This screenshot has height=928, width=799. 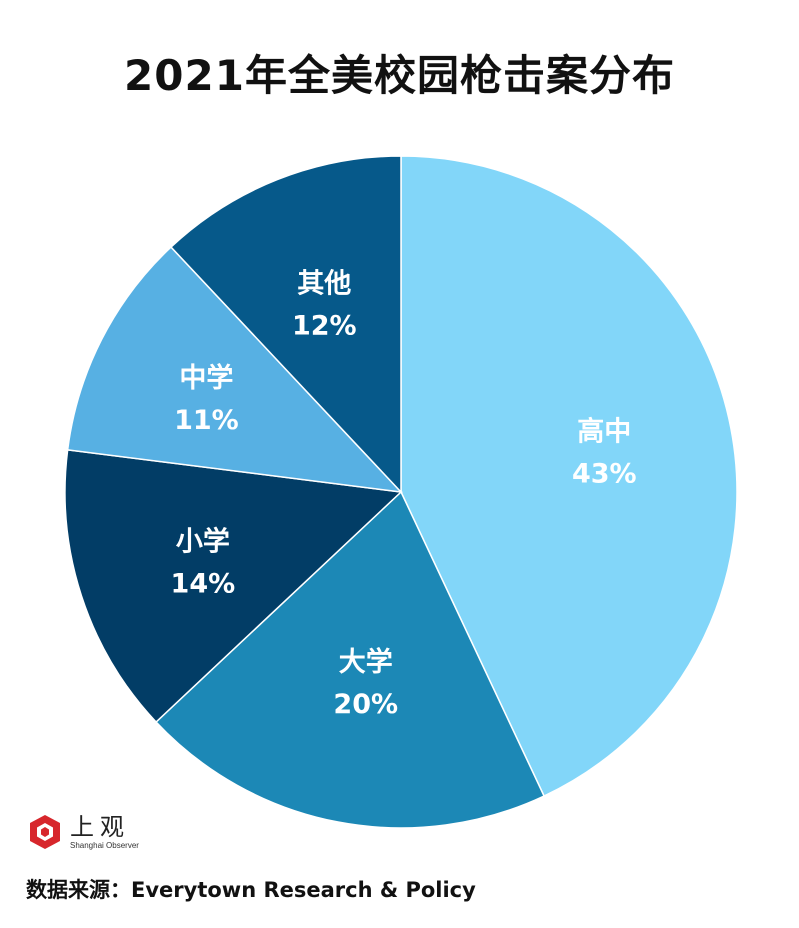 What do you see at coordinates (203, 583) in the screenshot?
I see `slice-value-2: 14%` at bounding box center [203, 583].